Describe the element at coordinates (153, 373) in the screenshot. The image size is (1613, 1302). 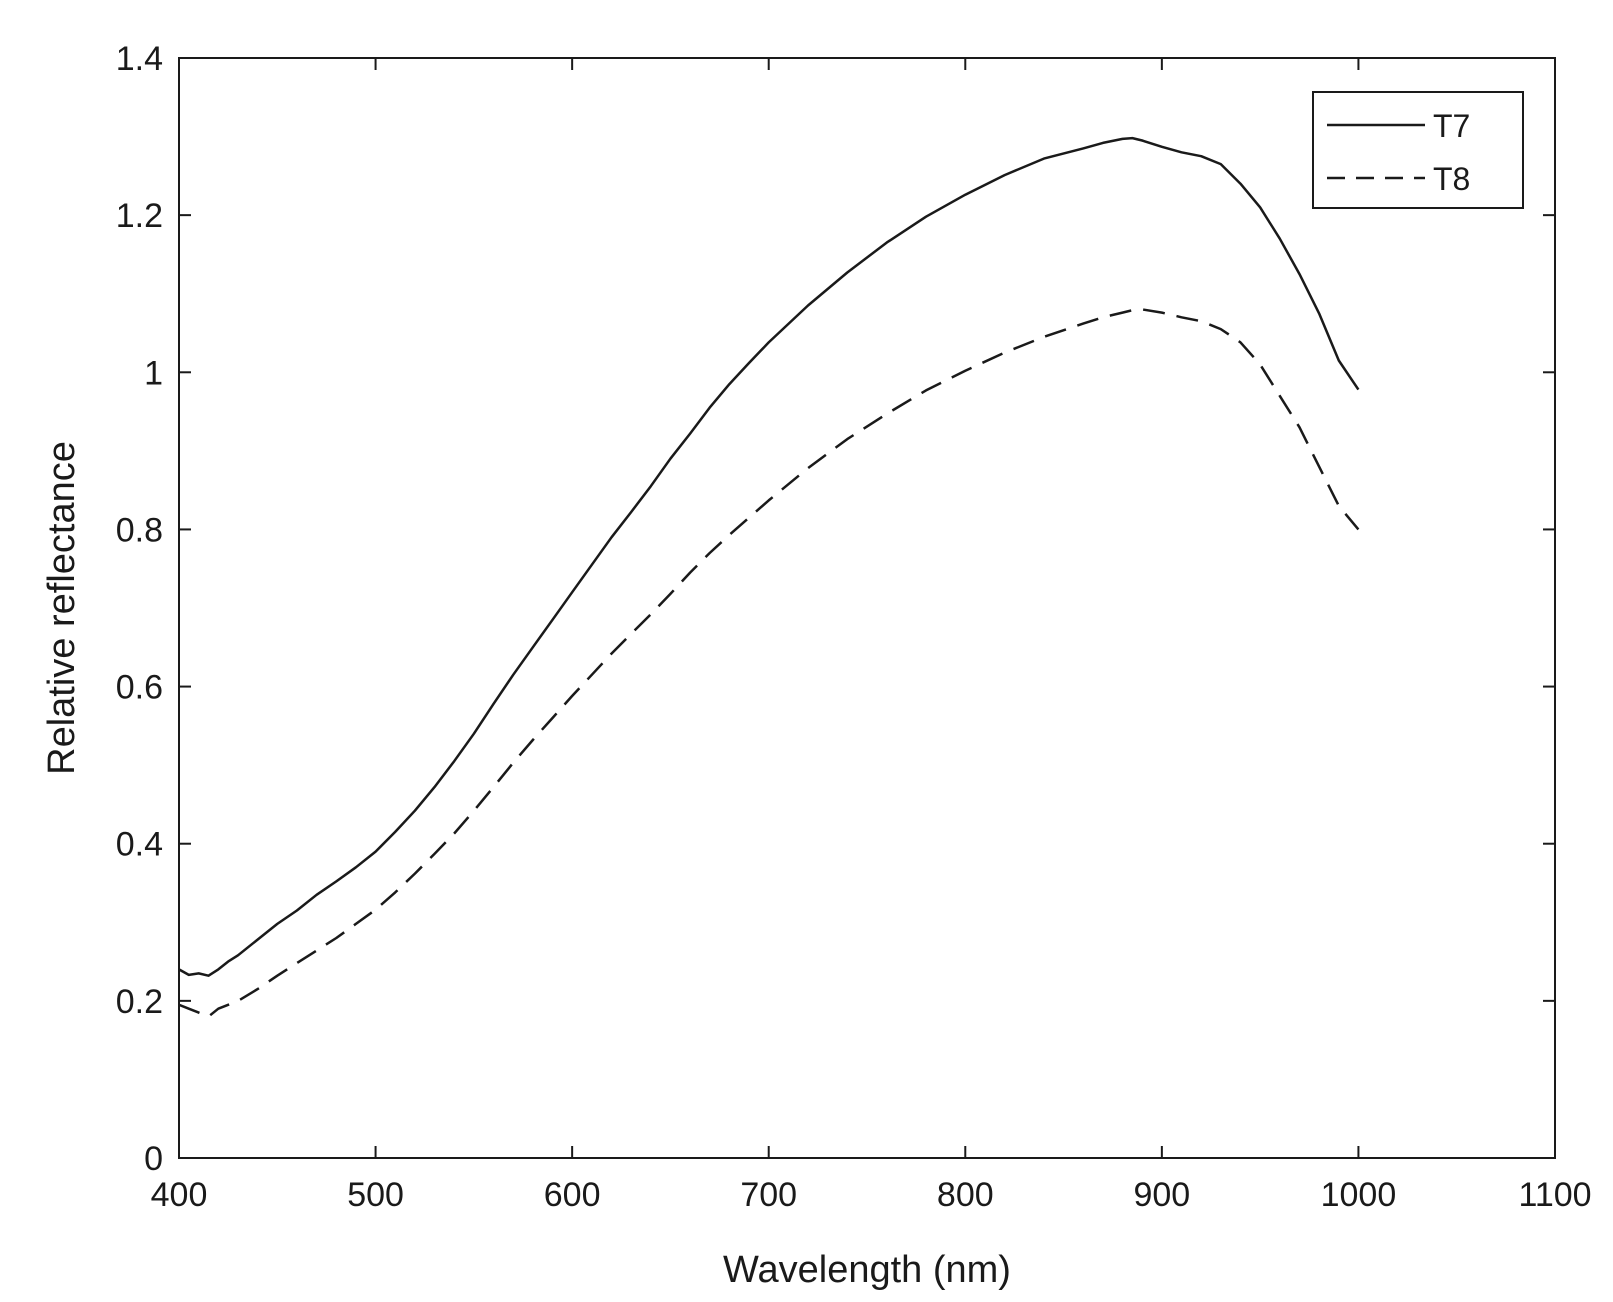
I see `y-tick-label: 1` at that location.